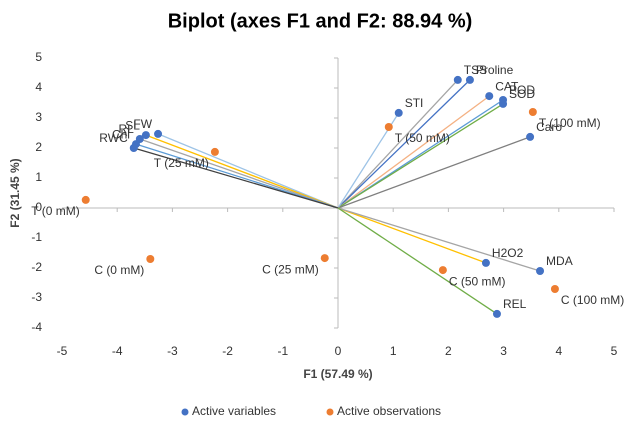 The width and height of the screenshot is (625, 427). Describe the element at coordinates (522, 90) in the screenshot. I see `point-label: POD` at that location.